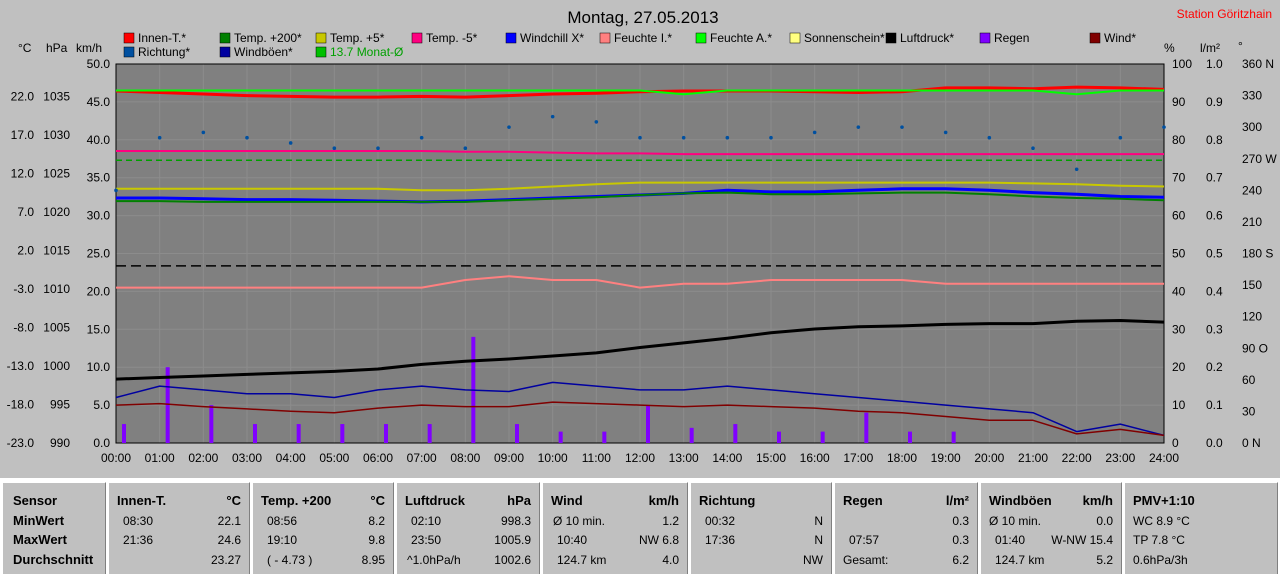 This screenshot has height=574, width=1280. Describe the element at coordinates (813, 560) in the screenshot. I see `stats-value: NW` at that location.